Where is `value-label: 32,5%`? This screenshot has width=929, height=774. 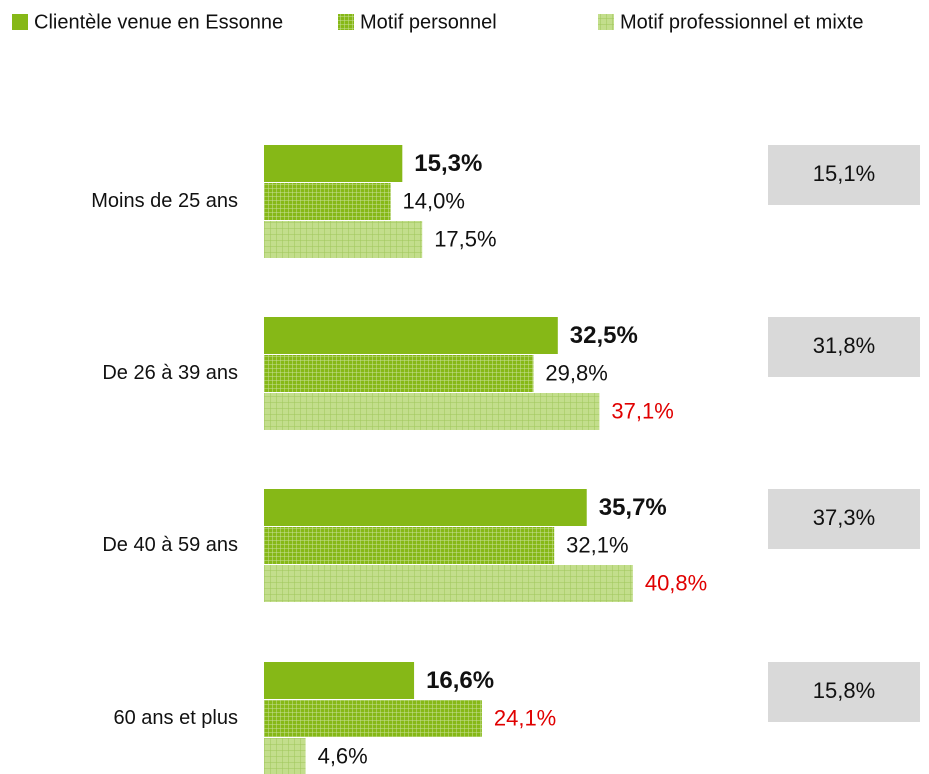
value-label: 32,5% is located at coordinates (604, 335).